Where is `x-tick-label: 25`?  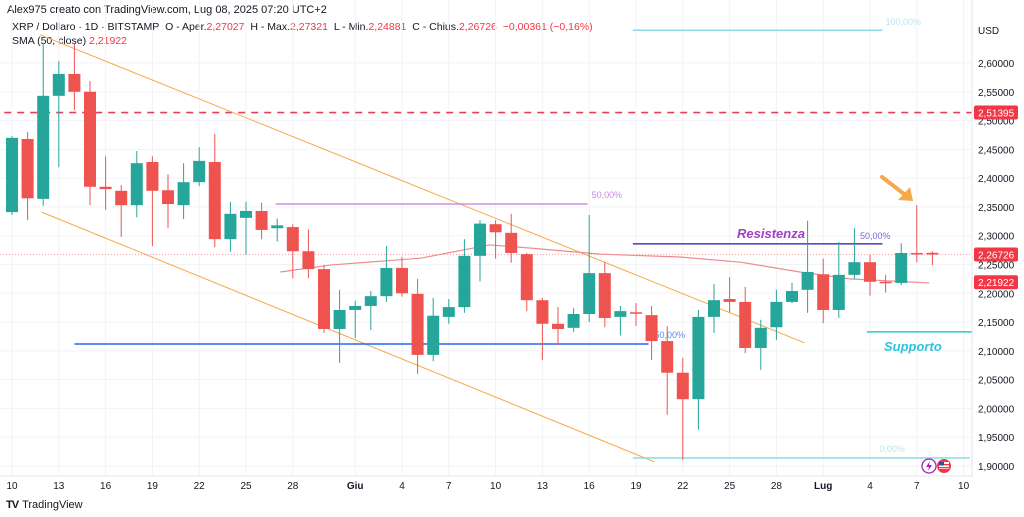 x-tick-label: 25 is located at coordinates (730, 486).